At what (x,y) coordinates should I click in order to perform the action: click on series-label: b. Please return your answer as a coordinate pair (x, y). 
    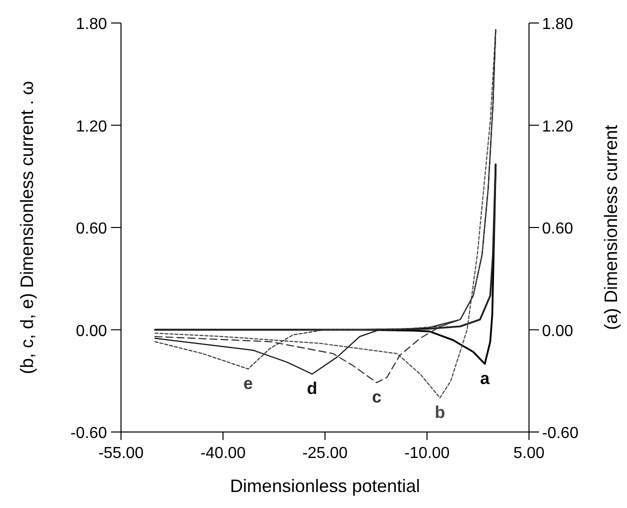
    Looking at the image, I should click on (440, 412).